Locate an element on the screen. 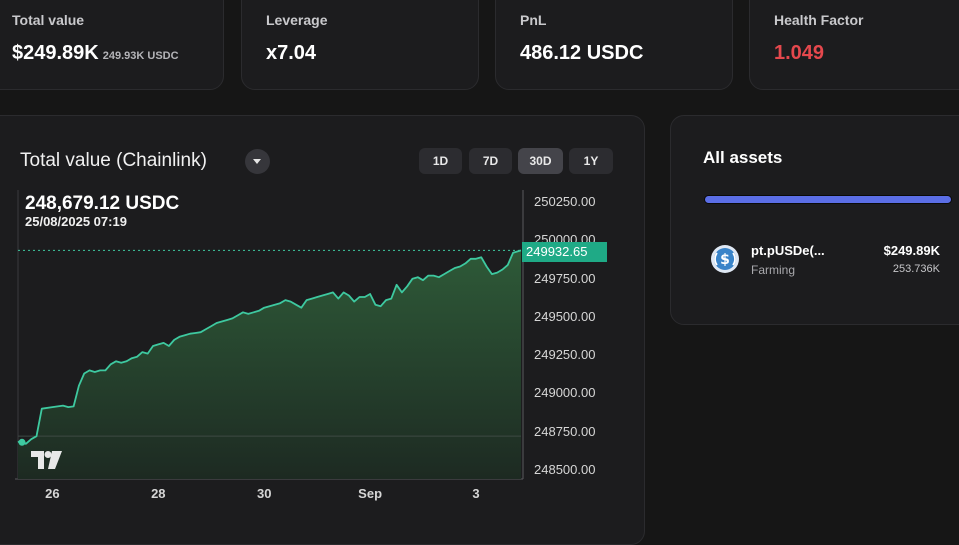 Image resolution: width=959 pixels, height=545 pixels. stat-card-health-factor is located at coordinates (854, 45).